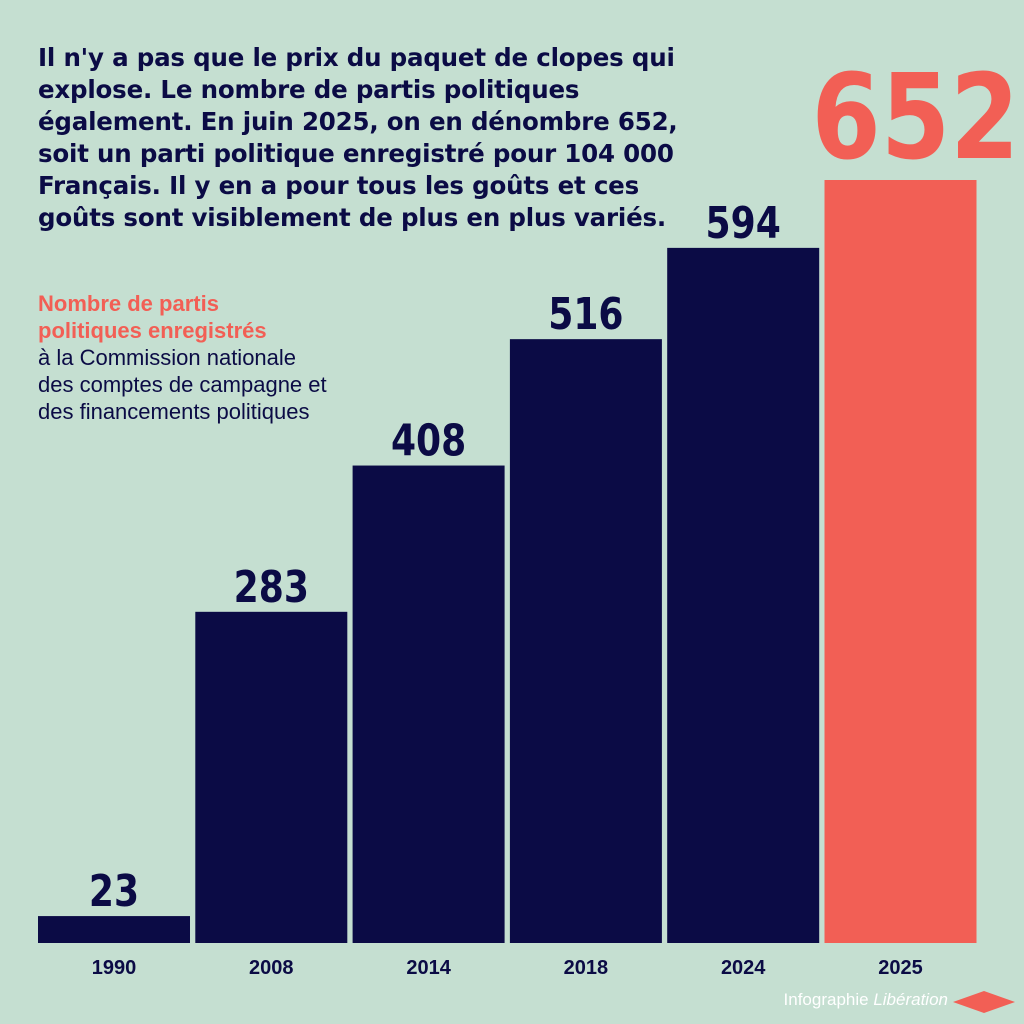  I want to click on tick-label-1990: 1990, so click(114, 968).